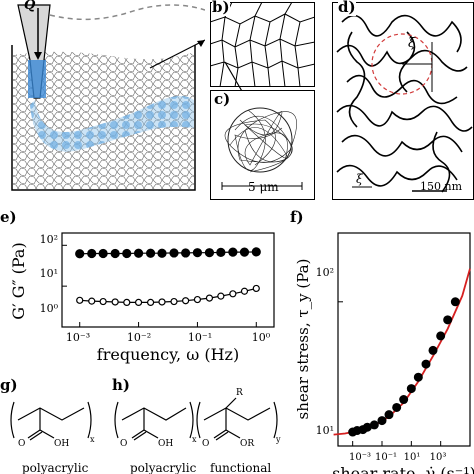 The image size is (474, 474). Describe the element at coordinates (194, 439) in the screenshot. I see `h-sub1: x` at that location.